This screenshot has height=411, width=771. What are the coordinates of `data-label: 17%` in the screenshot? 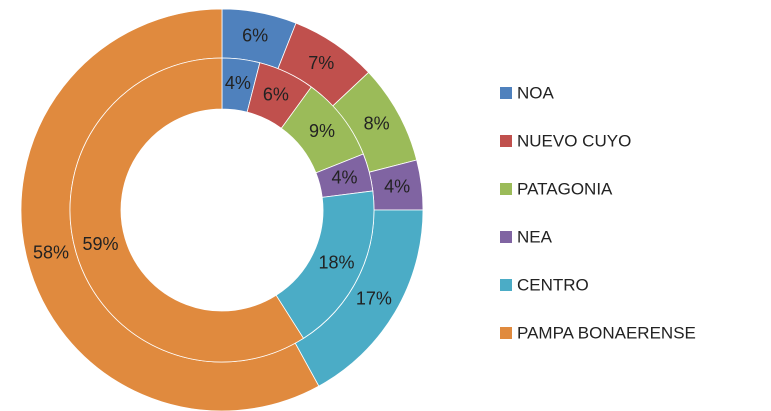 It's located at (374, 299).